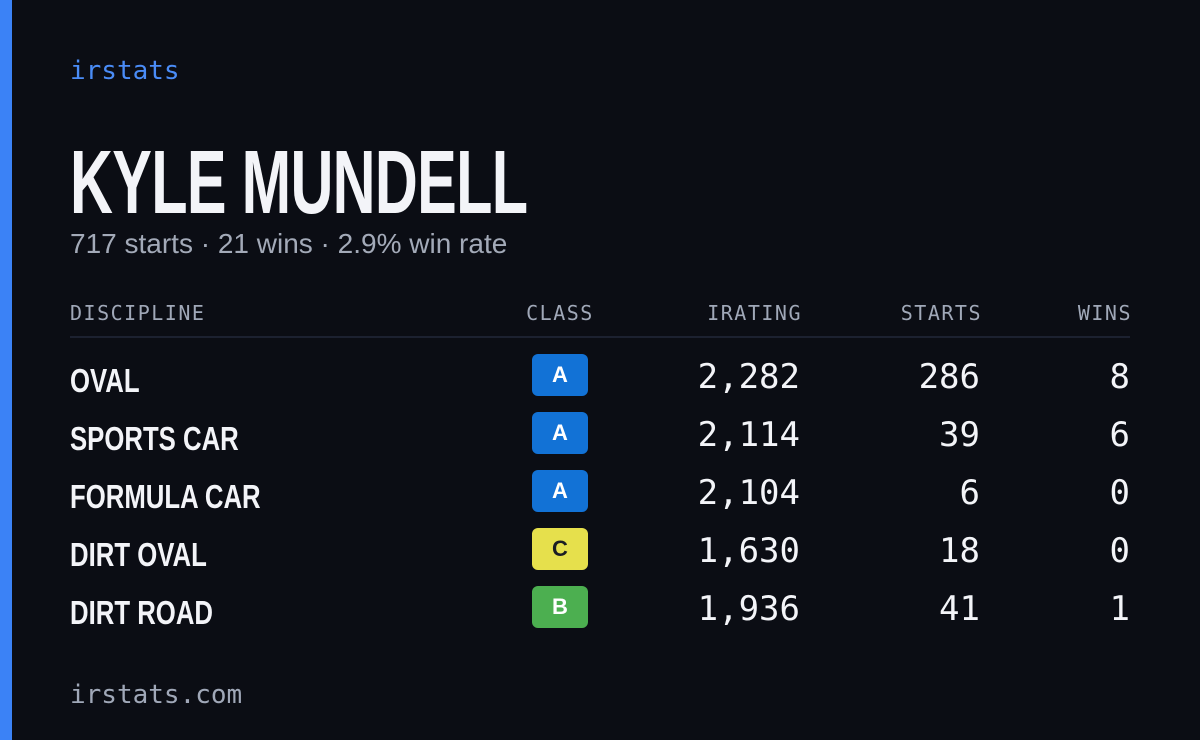  What do you see at coordinates (600, 337) in the screenshot?
I see `header-rule` at bounding box center [600, 337].